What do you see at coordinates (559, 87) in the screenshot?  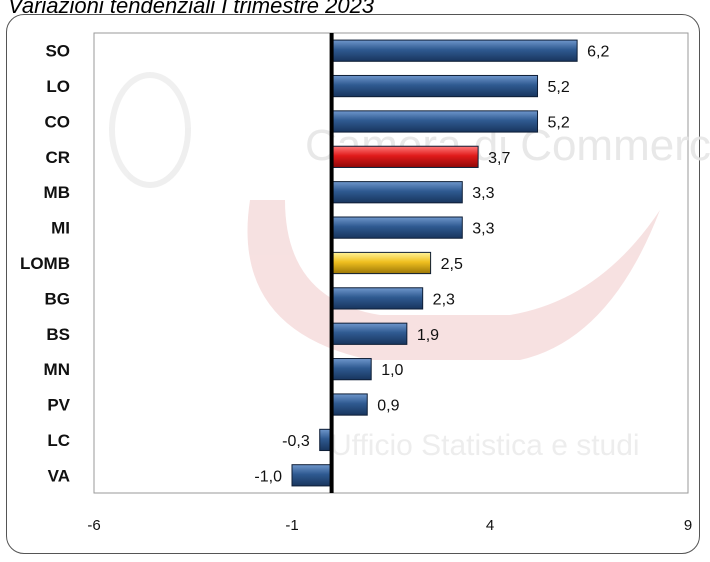 I see `data-label-lo: 5,2` at bounding box center [559, 87].